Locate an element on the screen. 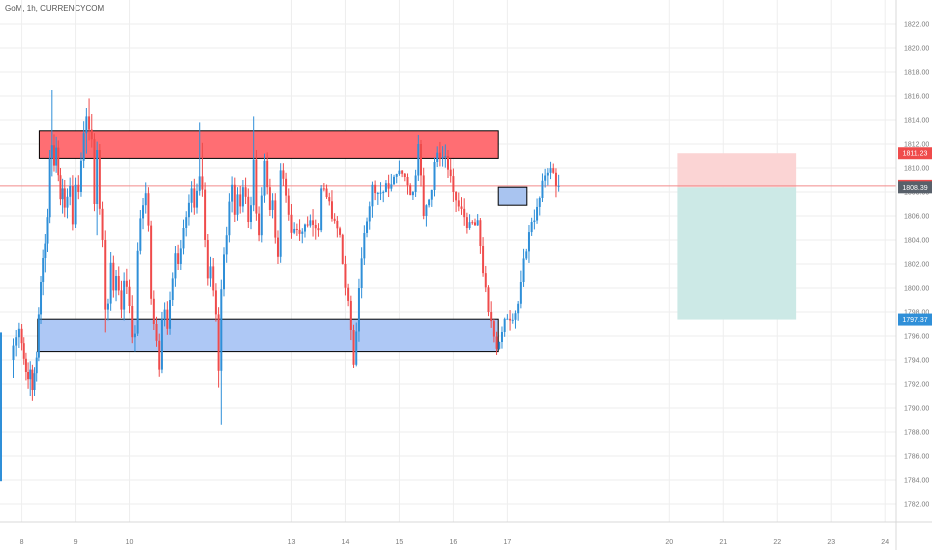  x-tick-label: 23 is located at coordinates (831, 542).